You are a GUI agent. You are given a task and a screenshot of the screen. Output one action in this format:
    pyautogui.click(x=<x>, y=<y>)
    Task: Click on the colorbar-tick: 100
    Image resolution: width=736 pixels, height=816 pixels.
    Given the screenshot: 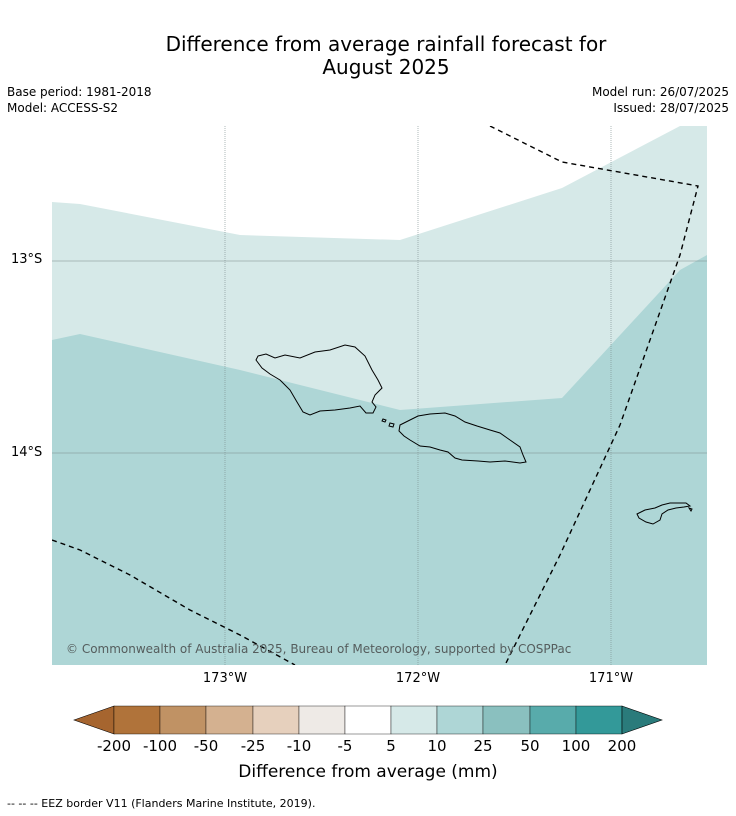 What is the action you would take?
    pyautogui.click(x=576, y=746)
    